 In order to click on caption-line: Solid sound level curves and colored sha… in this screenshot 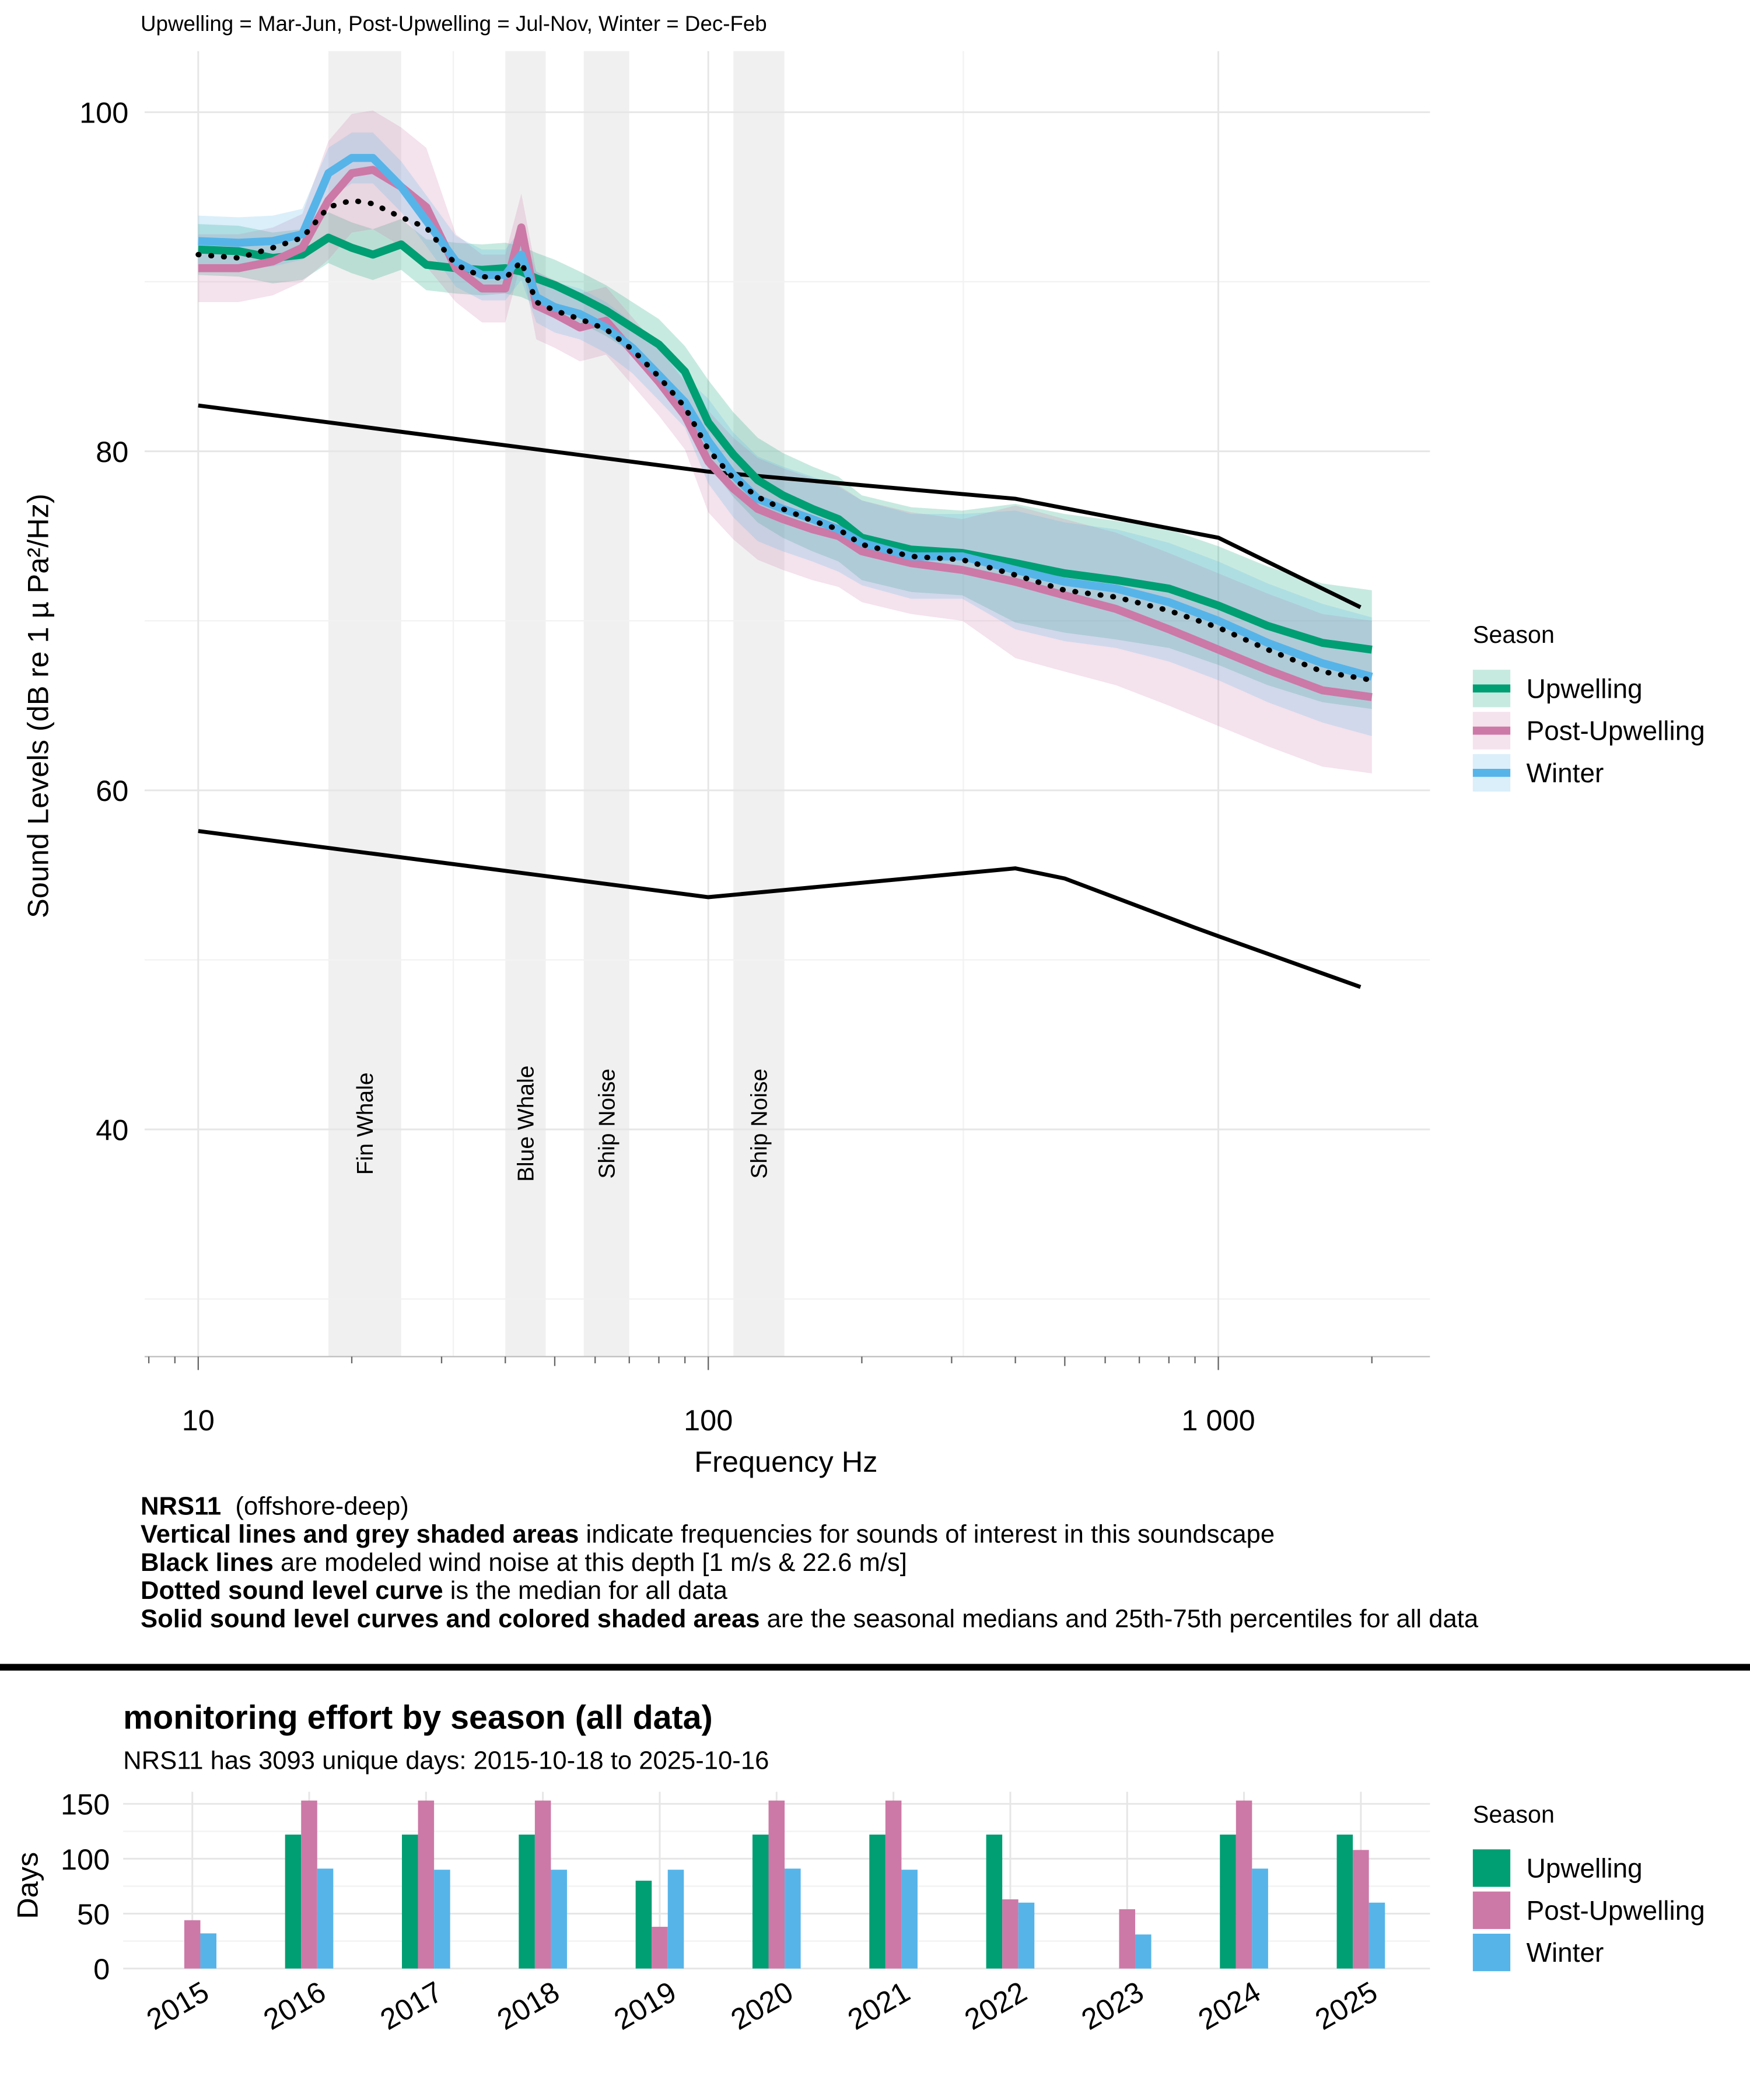, I will do `click(810, 1619)`.